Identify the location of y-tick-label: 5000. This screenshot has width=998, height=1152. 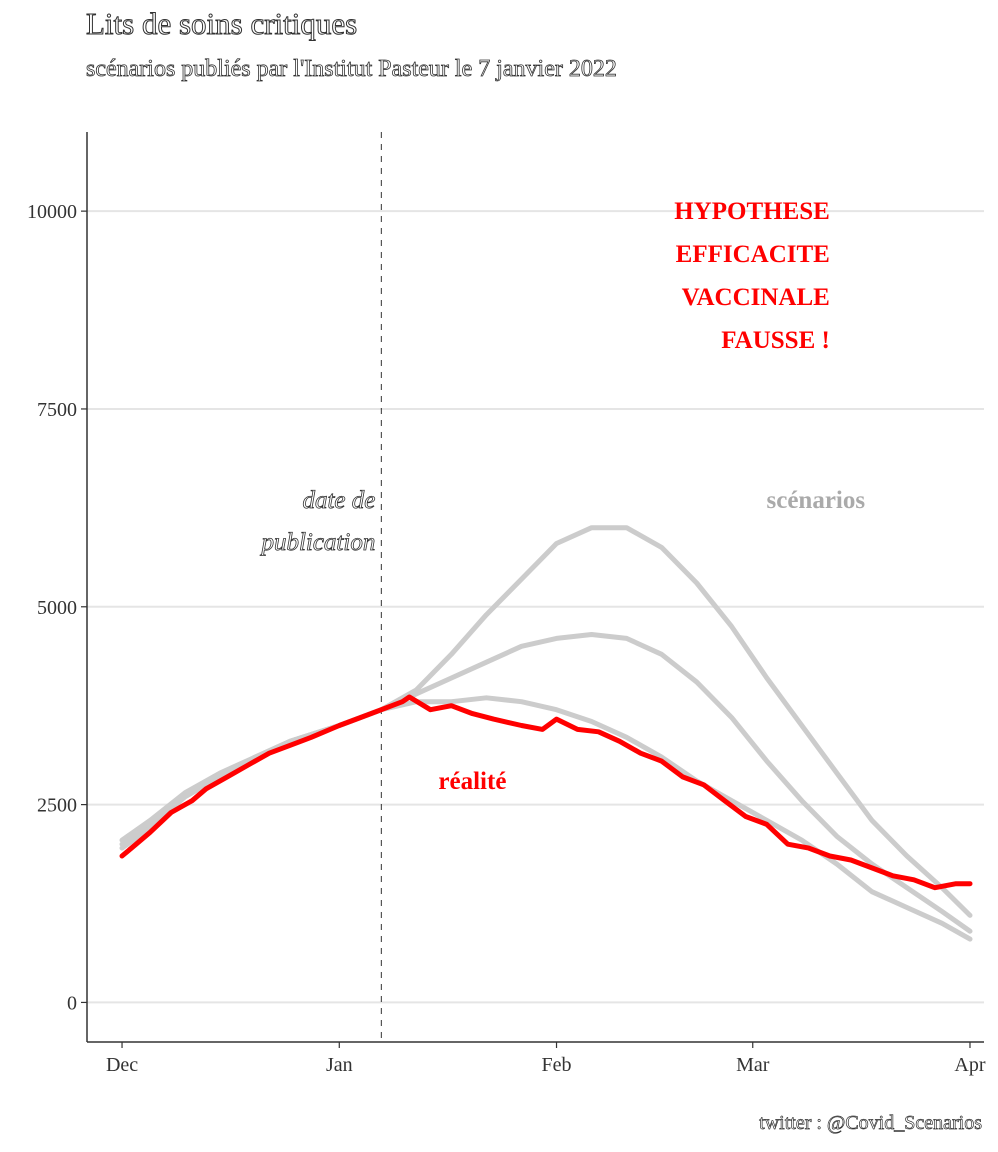
(57, 608).